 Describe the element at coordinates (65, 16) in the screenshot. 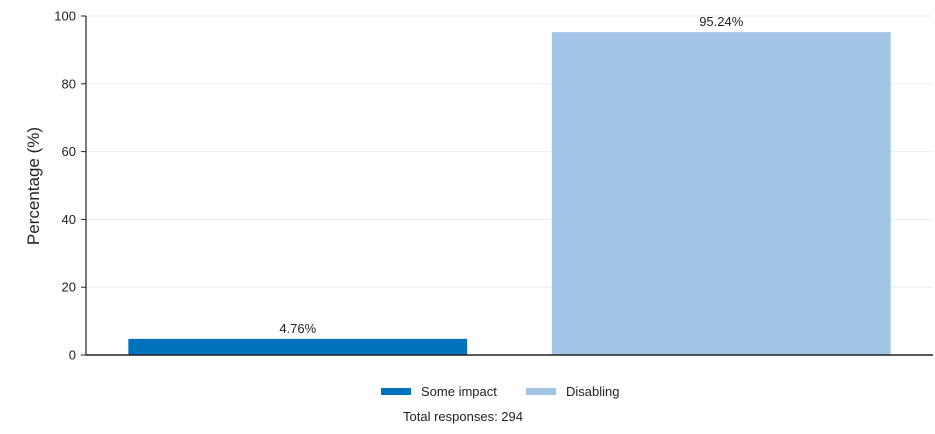

I see `y-tick-label-100: 100` at that location.